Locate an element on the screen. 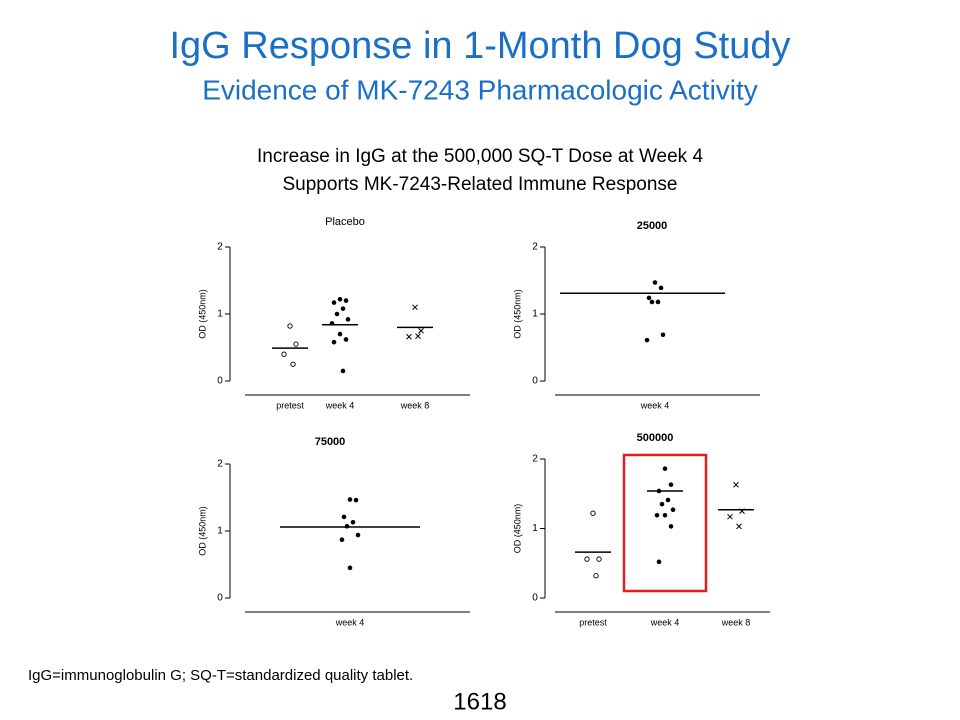  slide-title: IgG Response in 1-Month Dog Study is located at coordinates (479, 46).